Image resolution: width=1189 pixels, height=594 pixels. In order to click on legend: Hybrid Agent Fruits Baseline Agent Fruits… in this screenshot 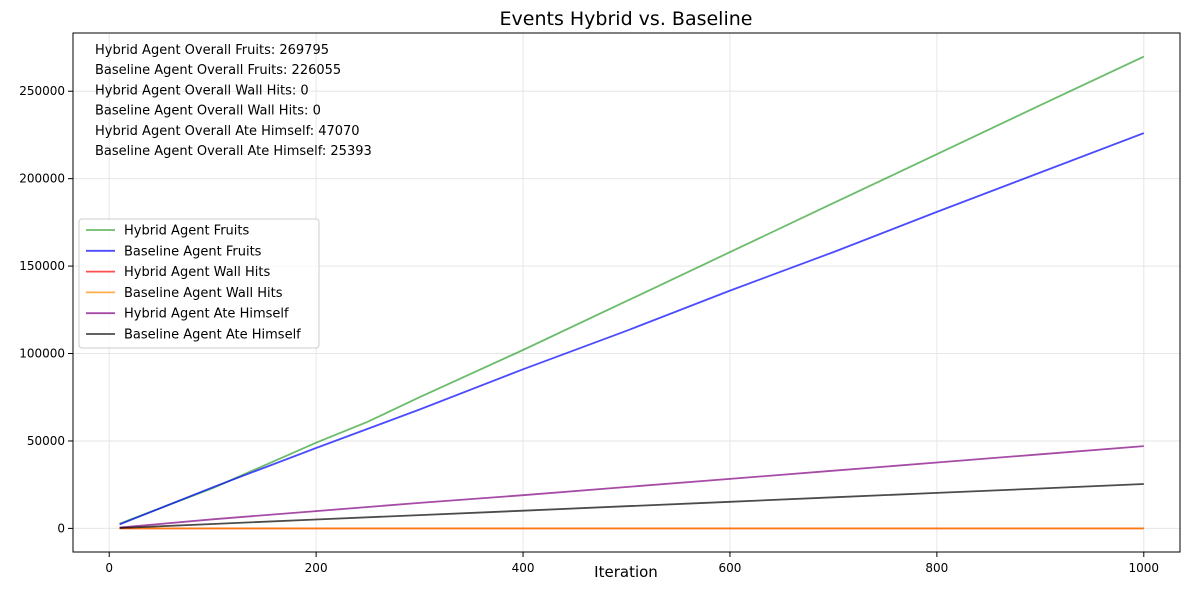, I will do `click(199, 283)`.